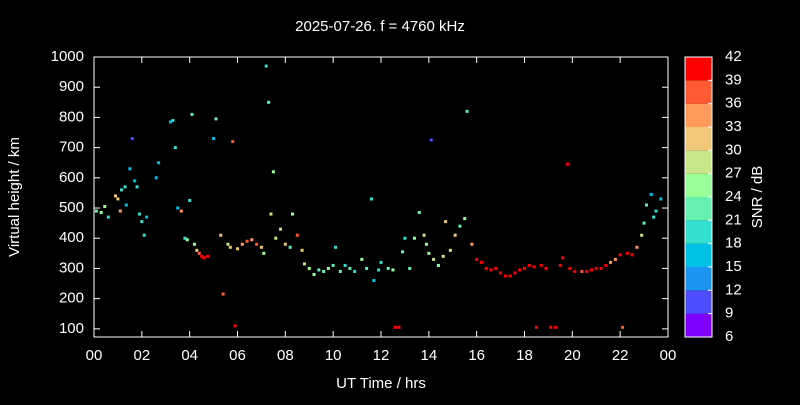 The image size is (800, 405). Describe the element at coordinates (71, 86) in the screenshot. I see `y-tick-label: 900` at that location.